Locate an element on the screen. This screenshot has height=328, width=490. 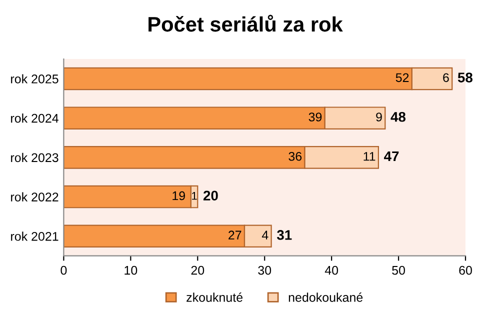
data-label: 11 is located at coordinates (370, 156).